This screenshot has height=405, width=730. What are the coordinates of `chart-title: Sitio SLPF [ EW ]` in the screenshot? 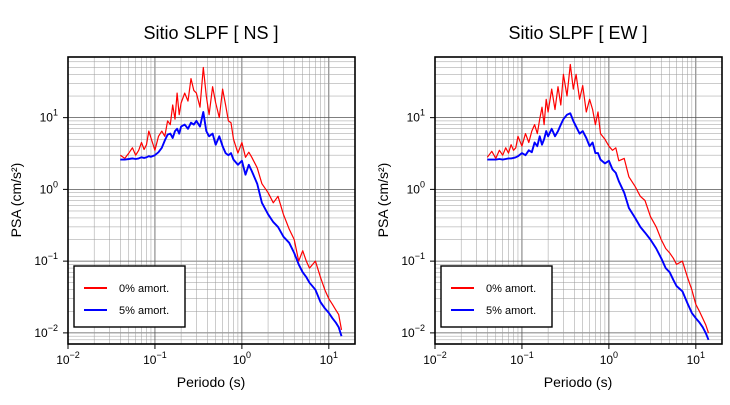 It's located at (577, 33).